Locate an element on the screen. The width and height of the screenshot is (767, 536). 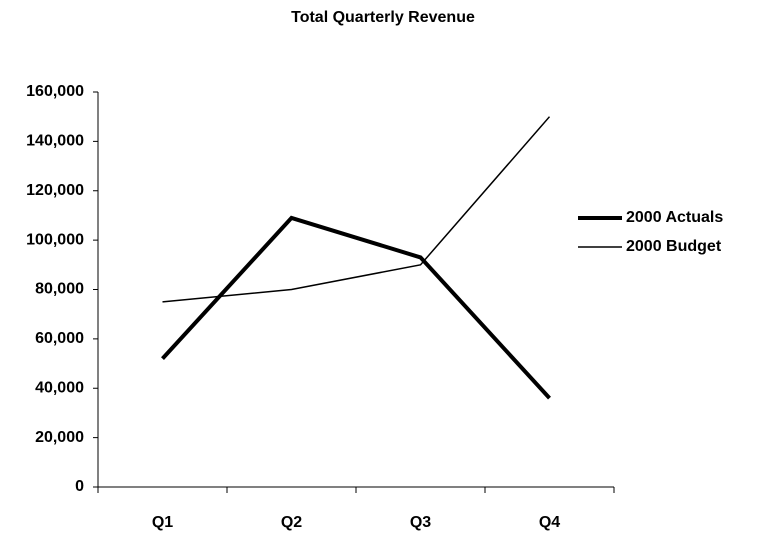
x-tick-label: Q3 is located at coordinates (420, 522).